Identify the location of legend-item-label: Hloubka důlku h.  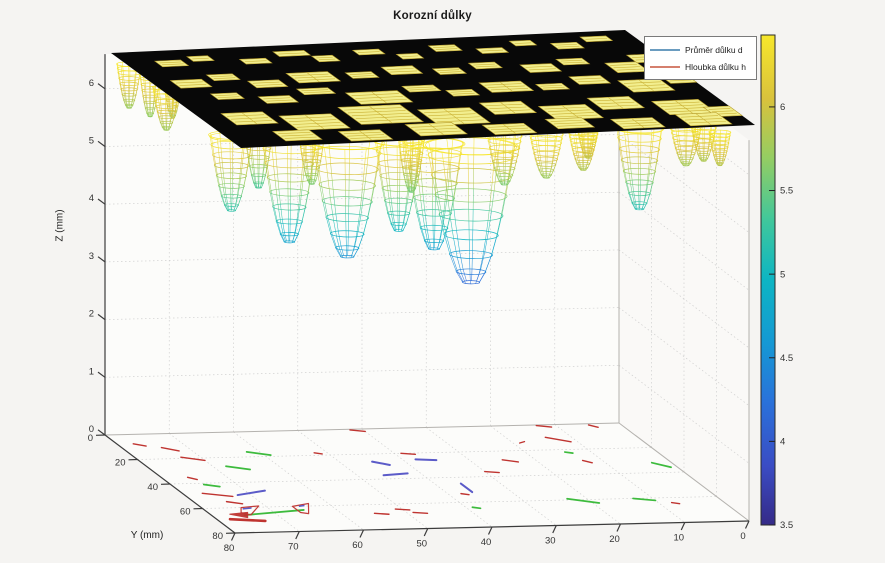
(715, 66).